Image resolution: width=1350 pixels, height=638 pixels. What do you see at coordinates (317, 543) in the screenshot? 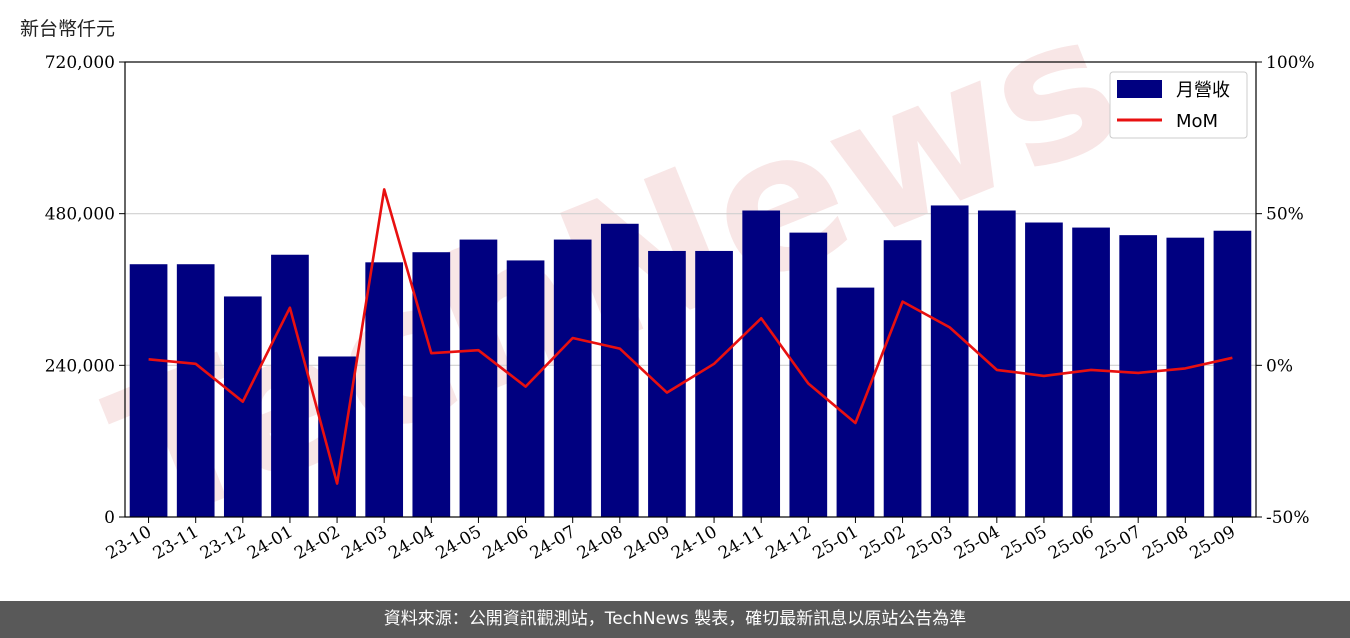
I see `x-tick-label: 24-02` at bounding box center [317, 543].